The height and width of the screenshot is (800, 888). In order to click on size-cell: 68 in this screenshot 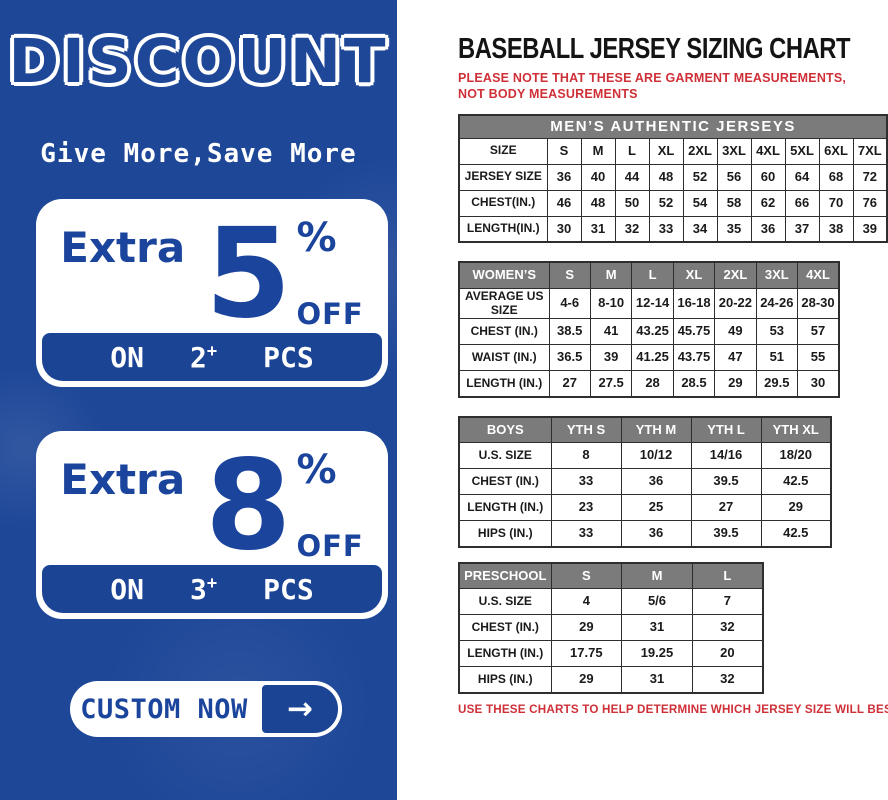, I will do `click(836, 177)`.